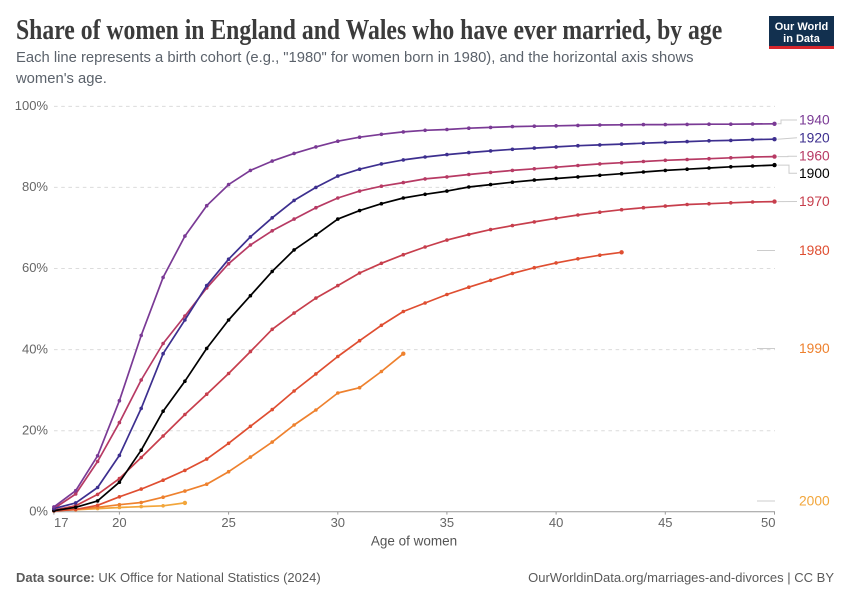 Image resolution: width=850 pixels, height=600 pixels. Describe the element at coordinates (35, 429) in the screenshot. I see `svg-text: 20%` at that location.